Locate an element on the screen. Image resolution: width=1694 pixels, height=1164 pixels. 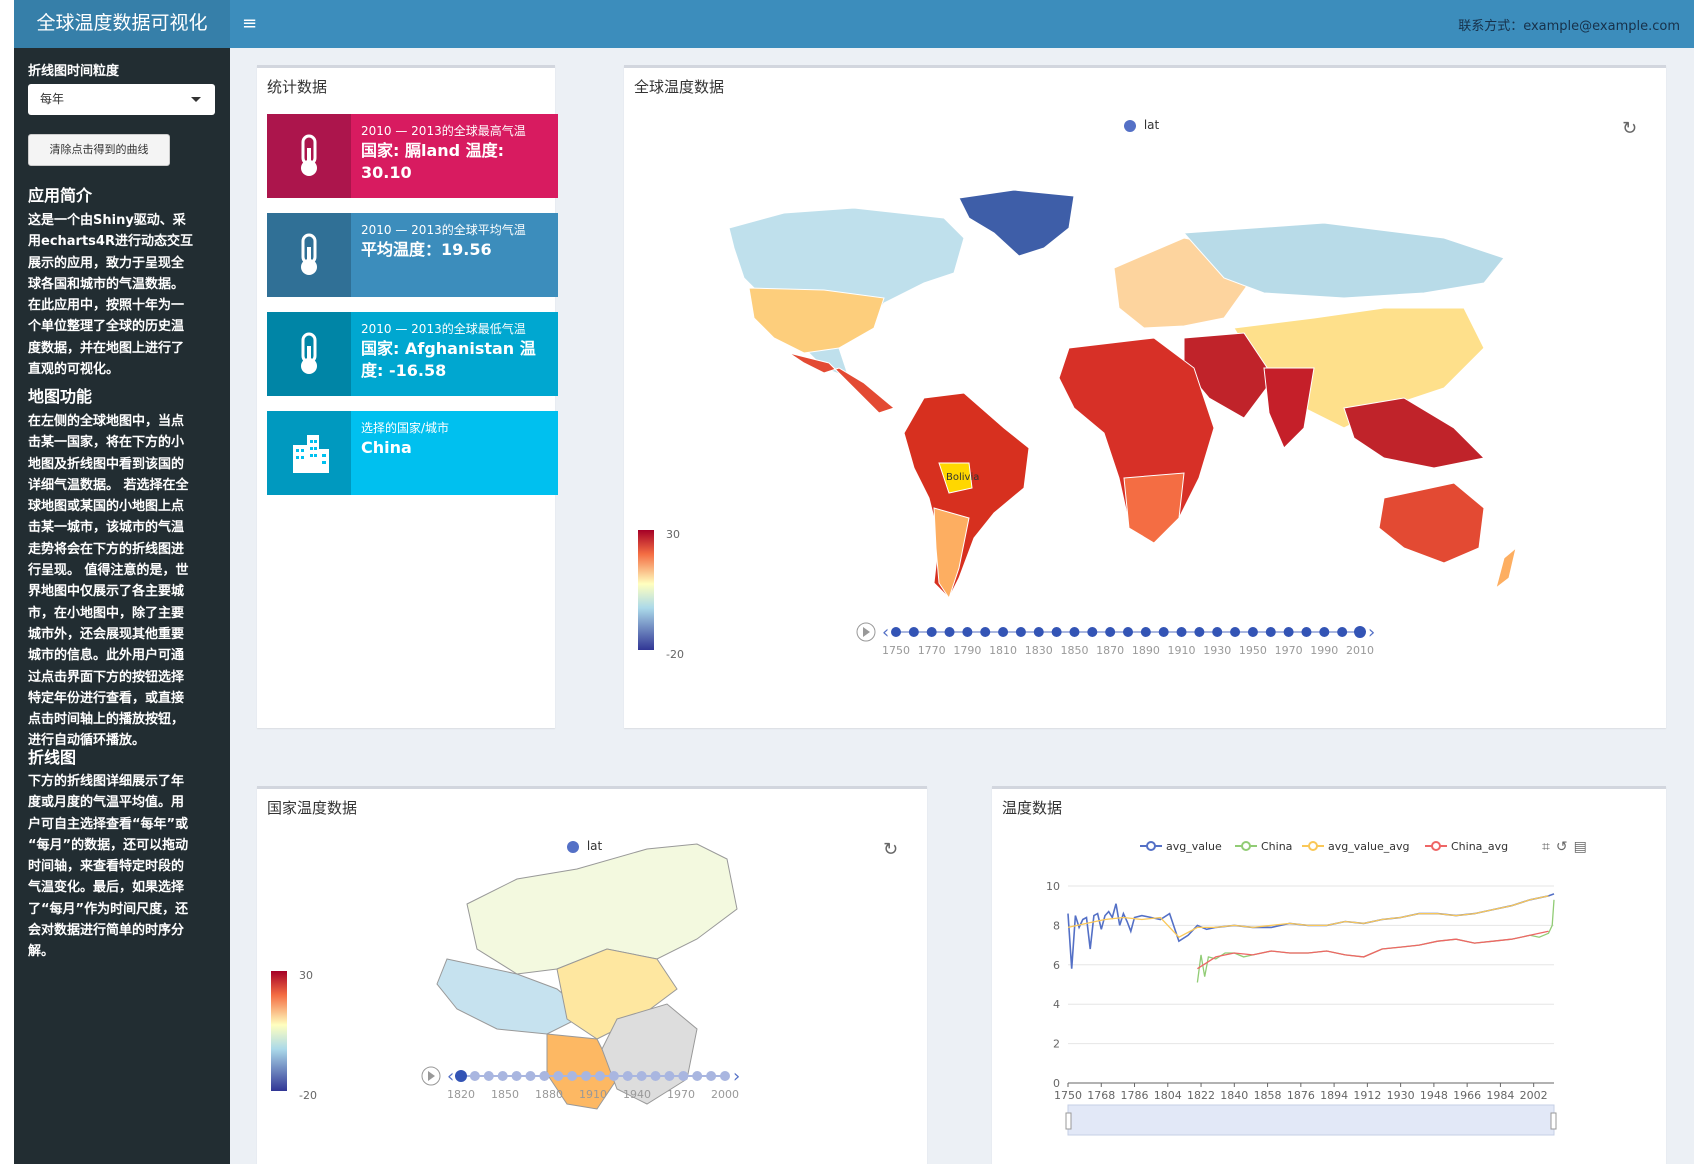
data-zoom-slider is located at coordinates (1311, 1120).